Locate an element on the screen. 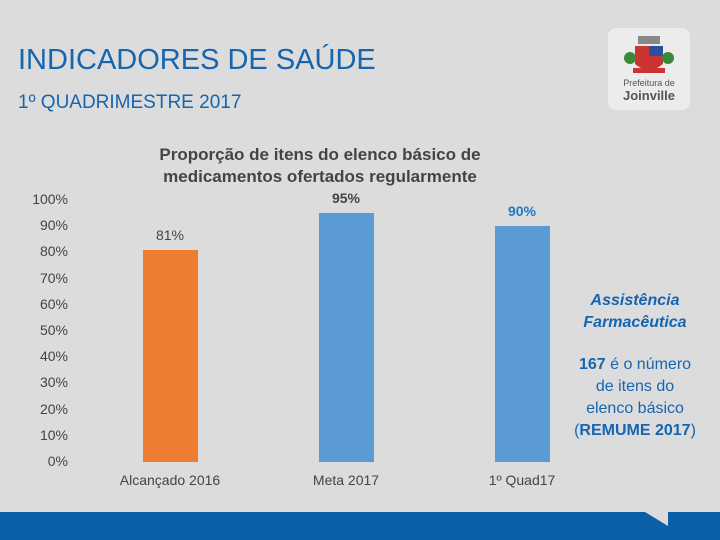 The width and height of the screenshot is (720, 540). svg-text: Prefeitura de is located at coordinates (649, 83).